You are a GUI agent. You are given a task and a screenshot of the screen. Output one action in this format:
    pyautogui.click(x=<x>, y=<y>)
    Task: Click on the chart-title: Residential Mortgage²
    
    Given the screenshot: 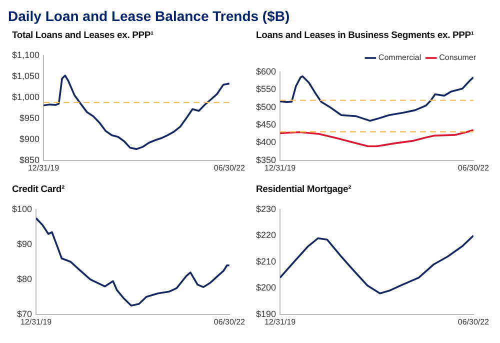 What is the action you would take?
    pyautogui.click(x=303, y=190)
    